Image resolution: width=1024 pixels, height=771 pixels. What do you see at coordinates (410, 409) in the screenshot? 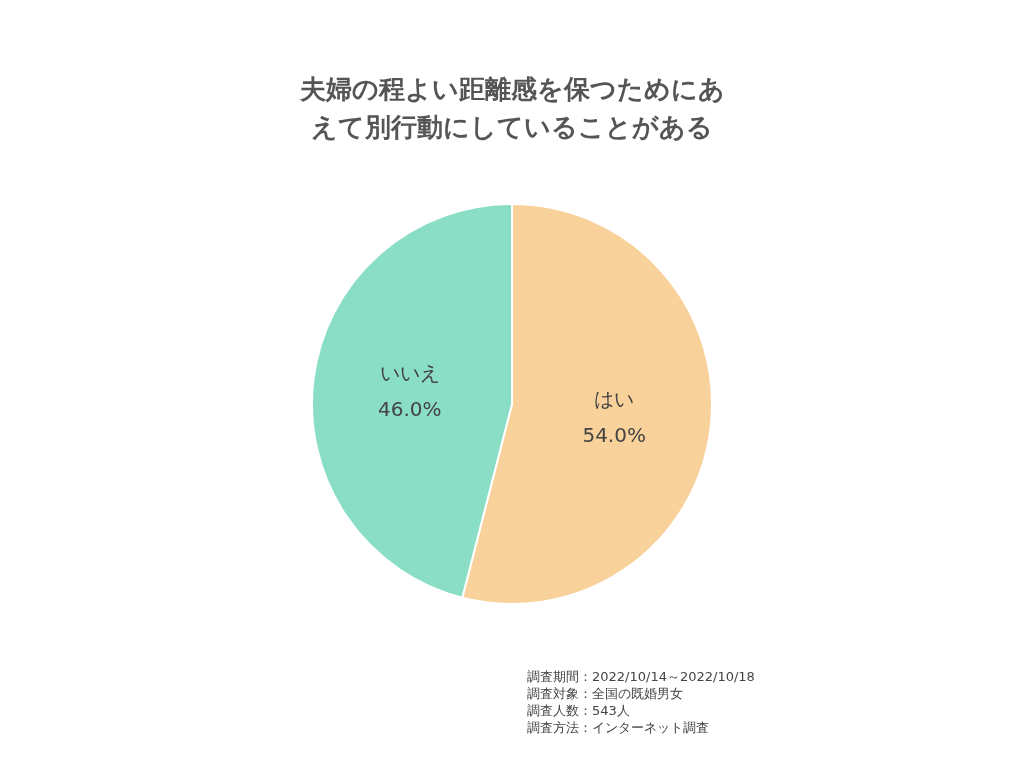
I see `data-label: 46.0%` at bounding box center [410, 409].